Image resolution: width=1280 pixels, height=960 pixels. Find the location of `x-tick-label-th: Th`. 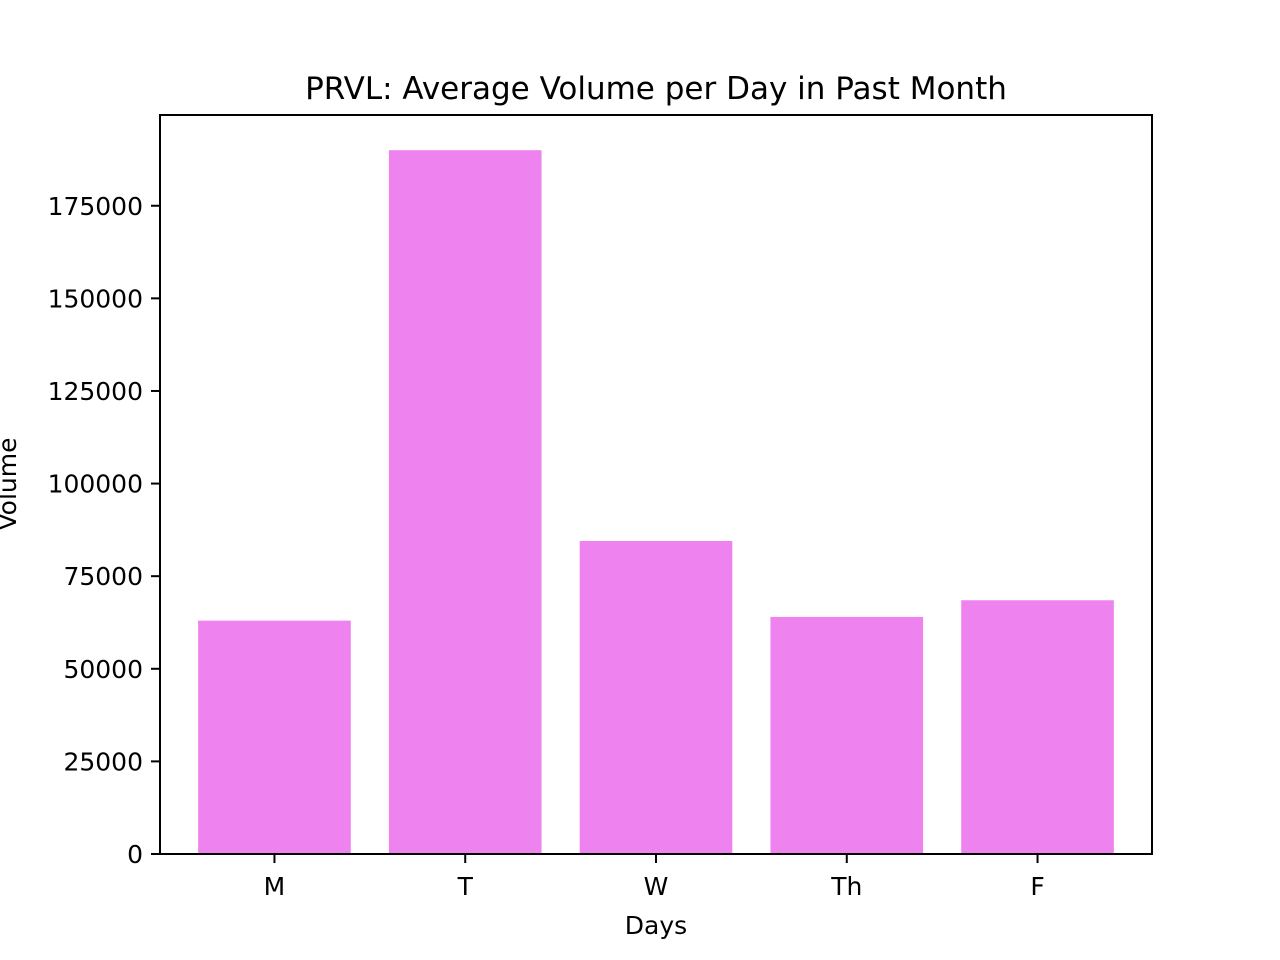

x-tick-label-th: Th is located at coordinates (846, 886).